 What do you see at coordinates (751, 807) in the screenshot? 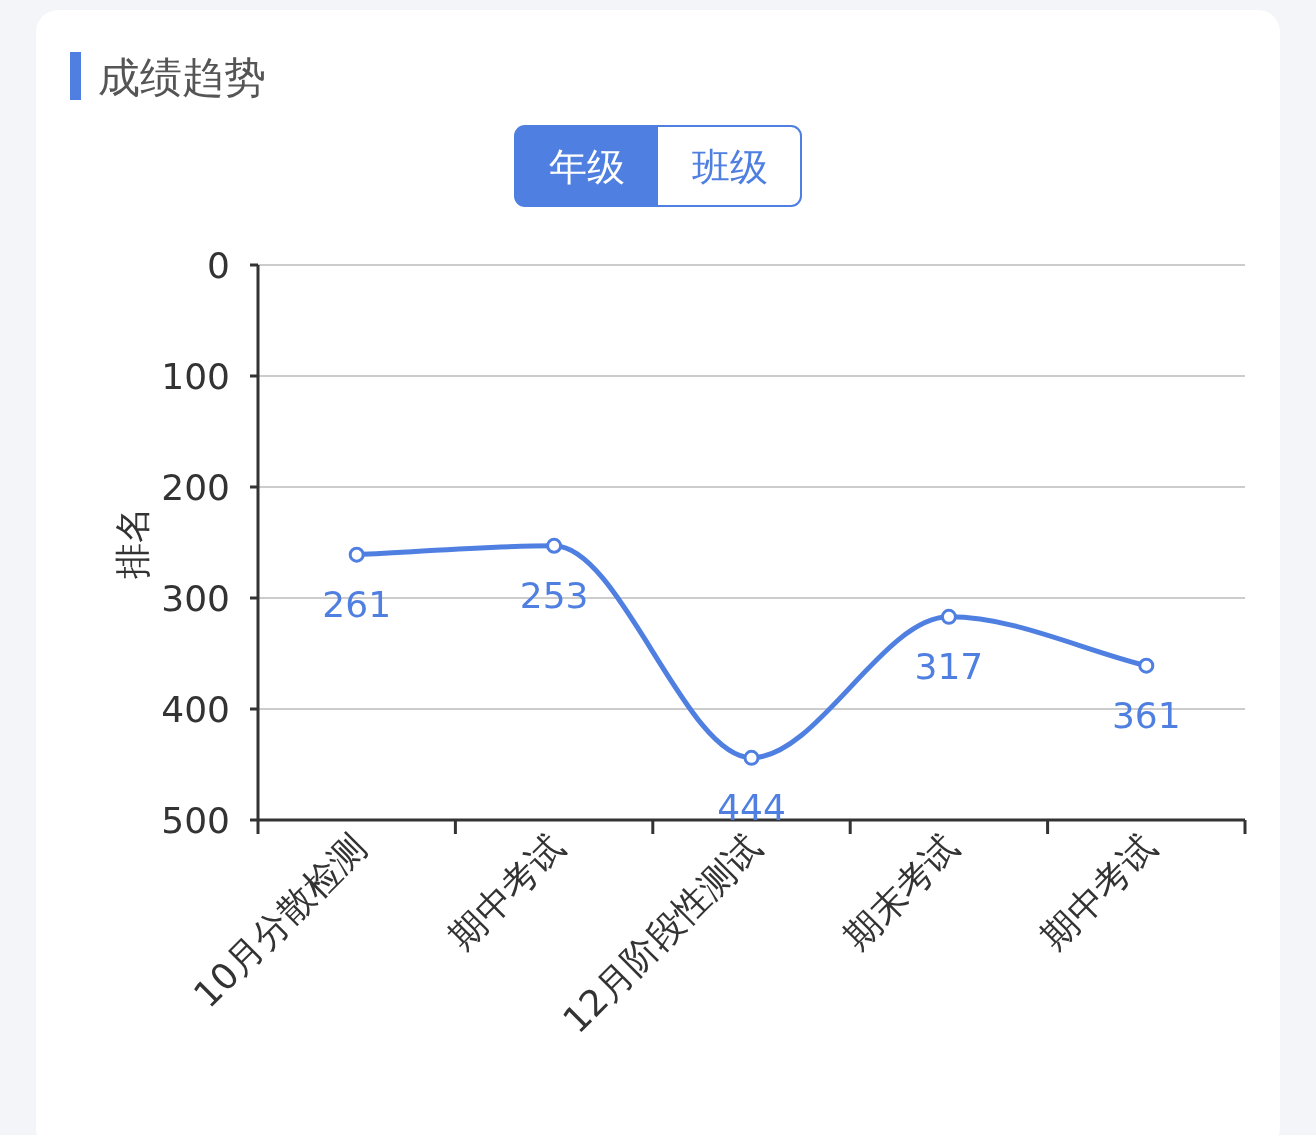
I see `data-label: 444` at bounding box center [751, 807].